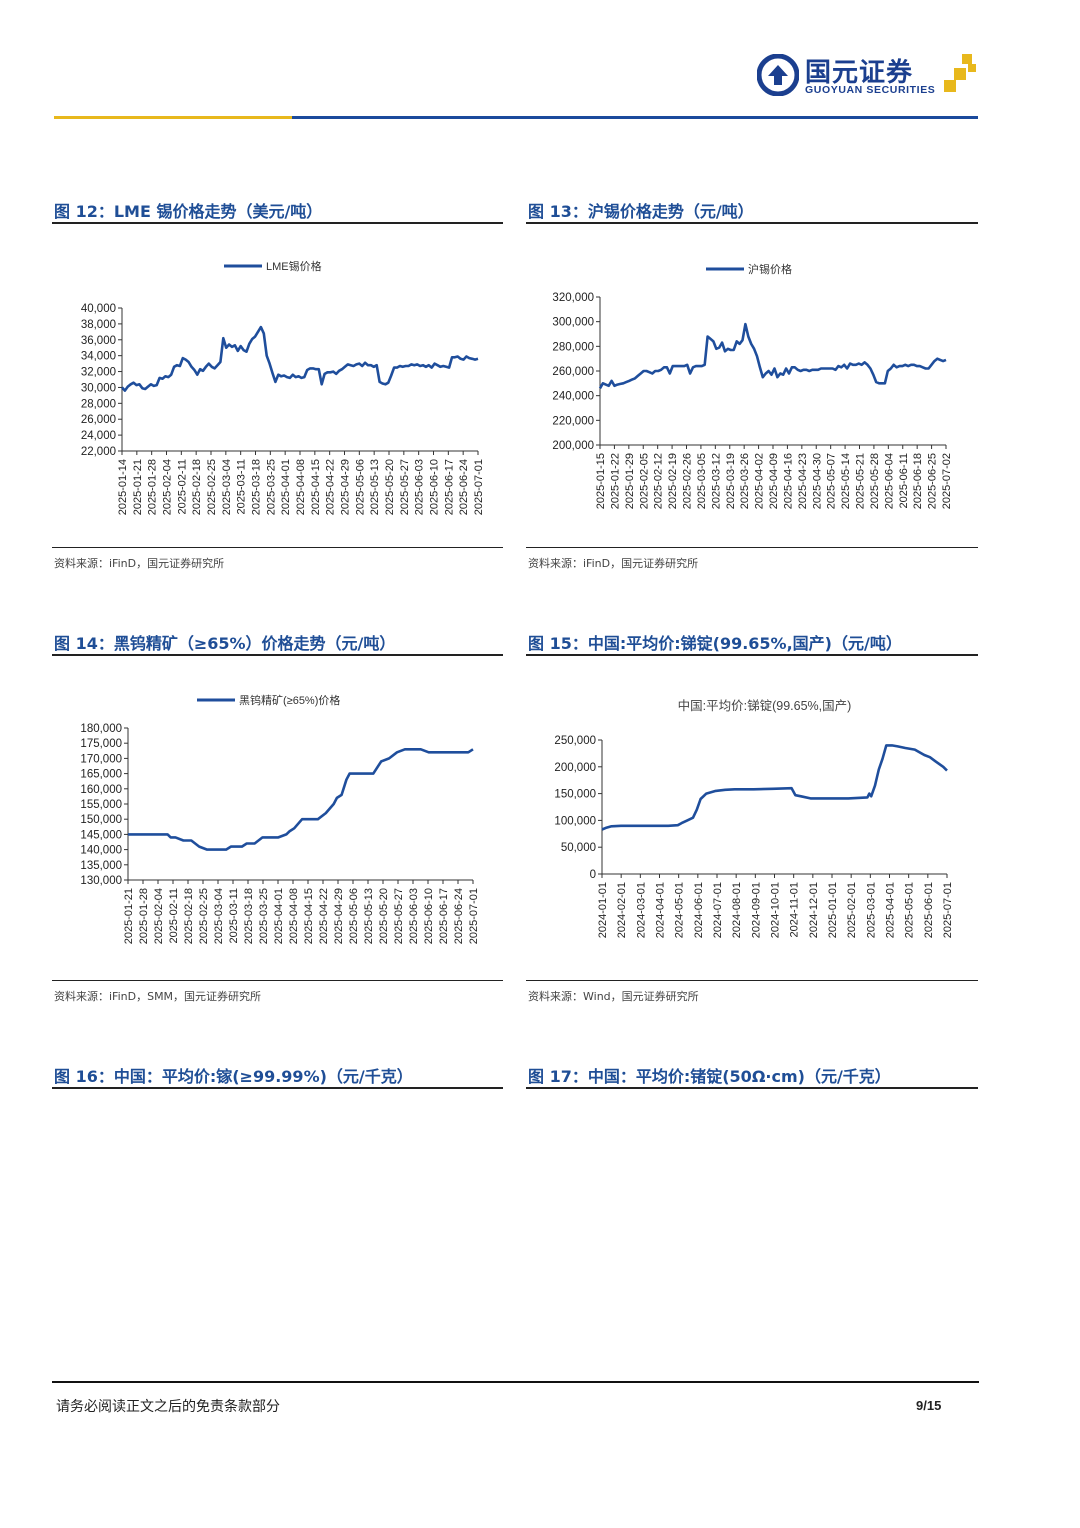 Image resolution: width=1080 pixels, height=1528 pixels. Describe the element at coordinates (98, 436) in the screenshot. I see `y-tick-label: 24,000` at that location.